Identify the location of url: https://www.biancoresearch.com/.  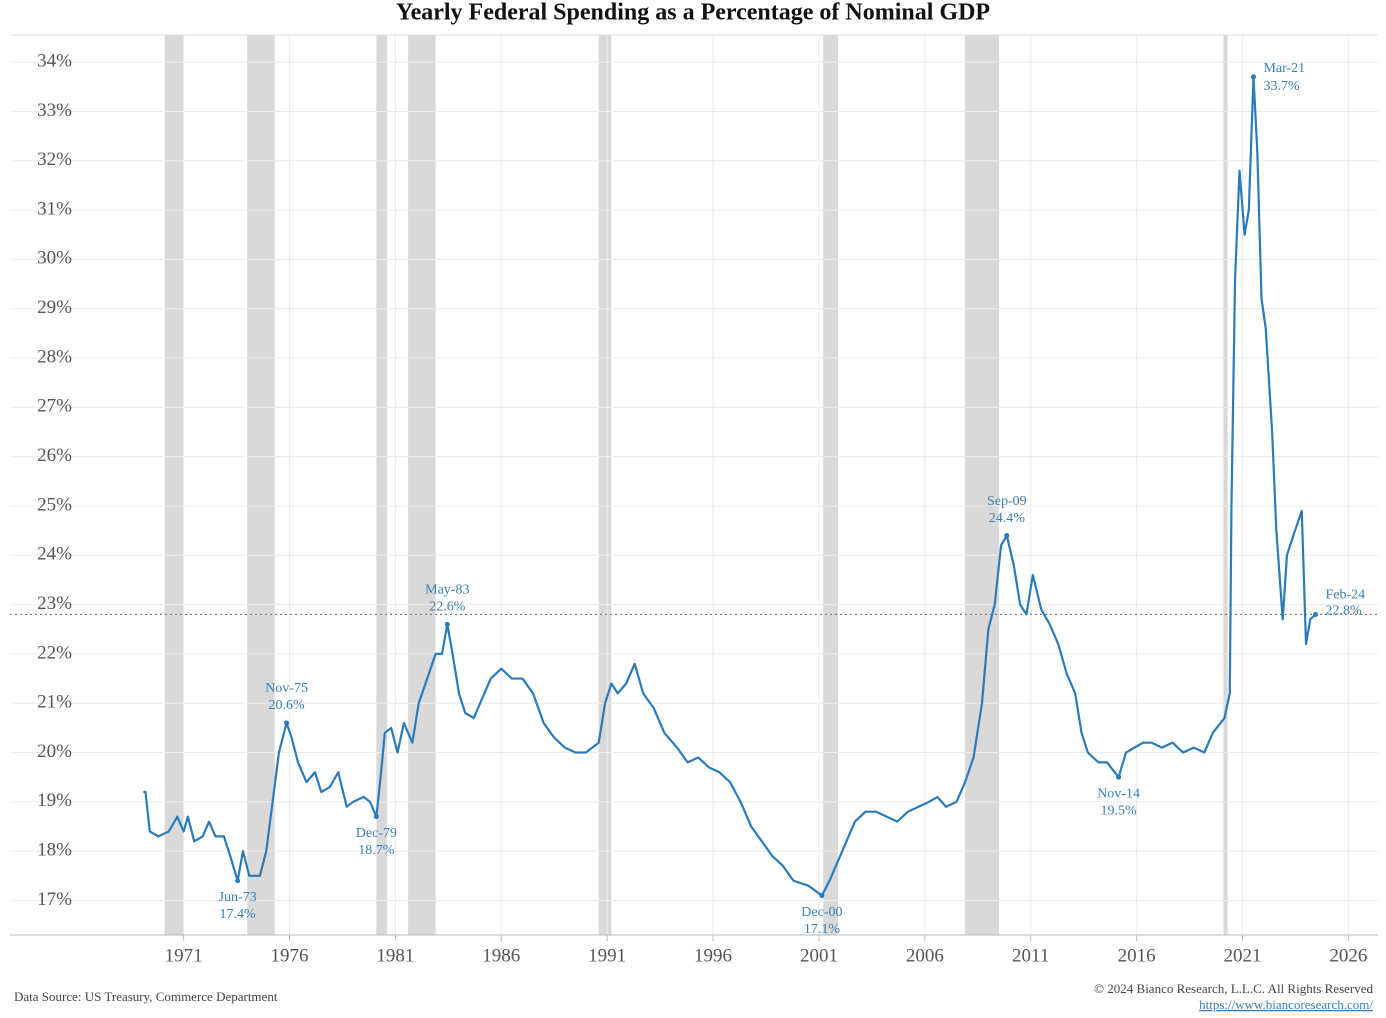
(1286, 1004).